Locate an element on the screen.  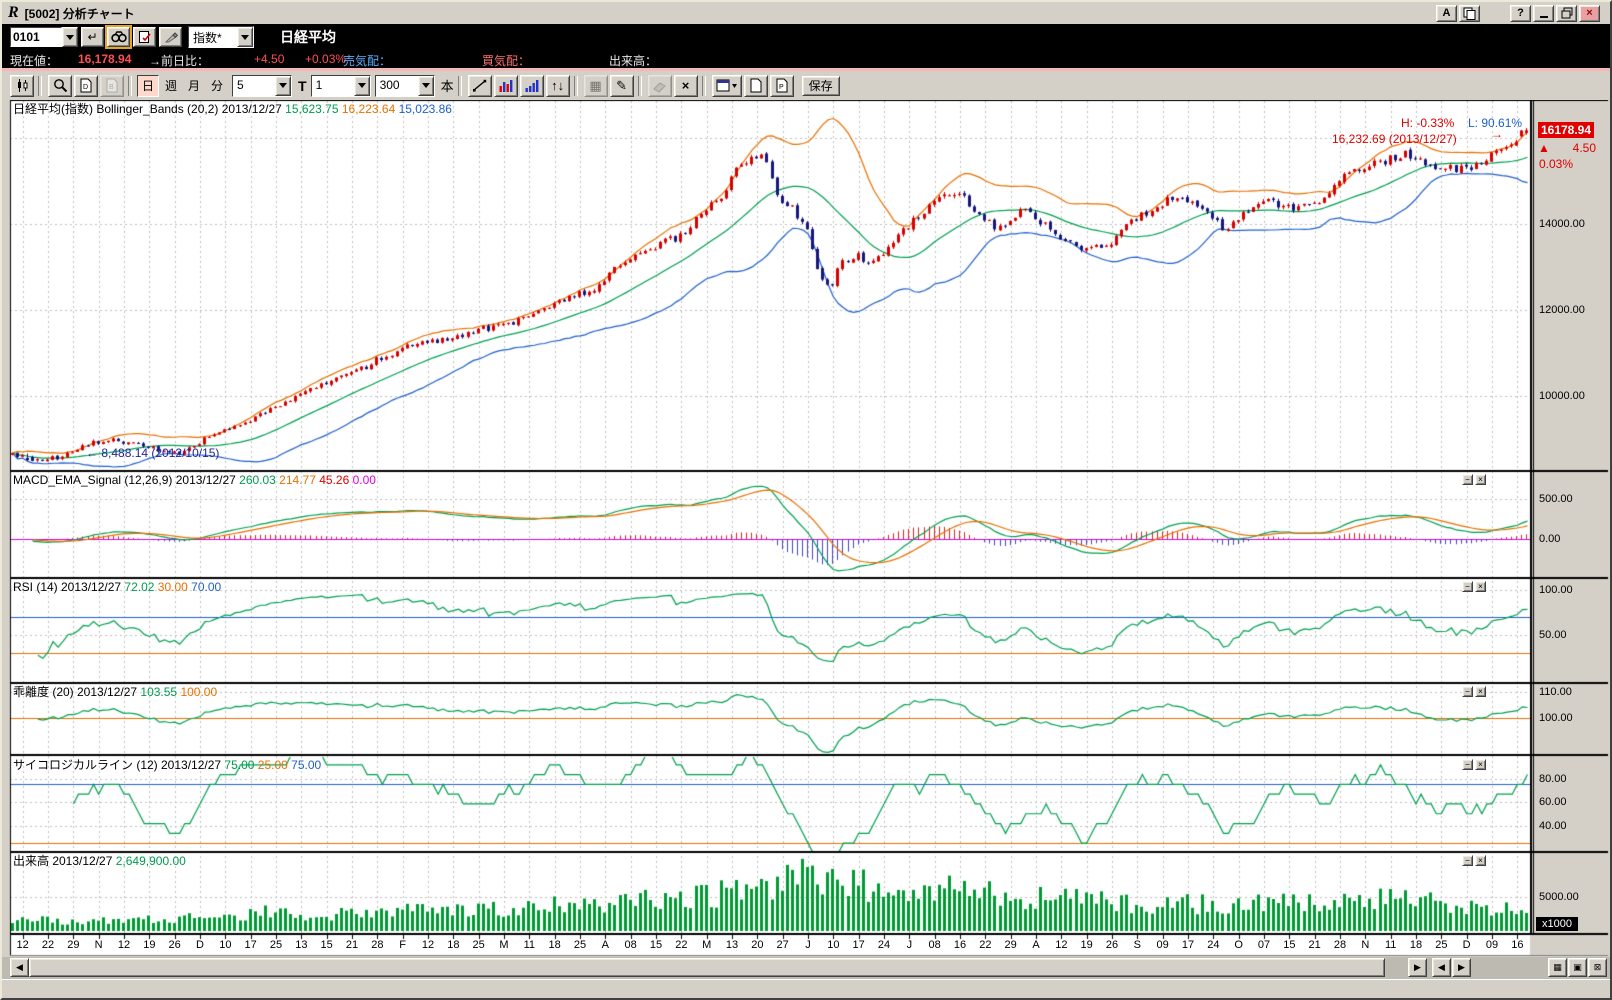
zoom-button is located at coordinates (60, 85).